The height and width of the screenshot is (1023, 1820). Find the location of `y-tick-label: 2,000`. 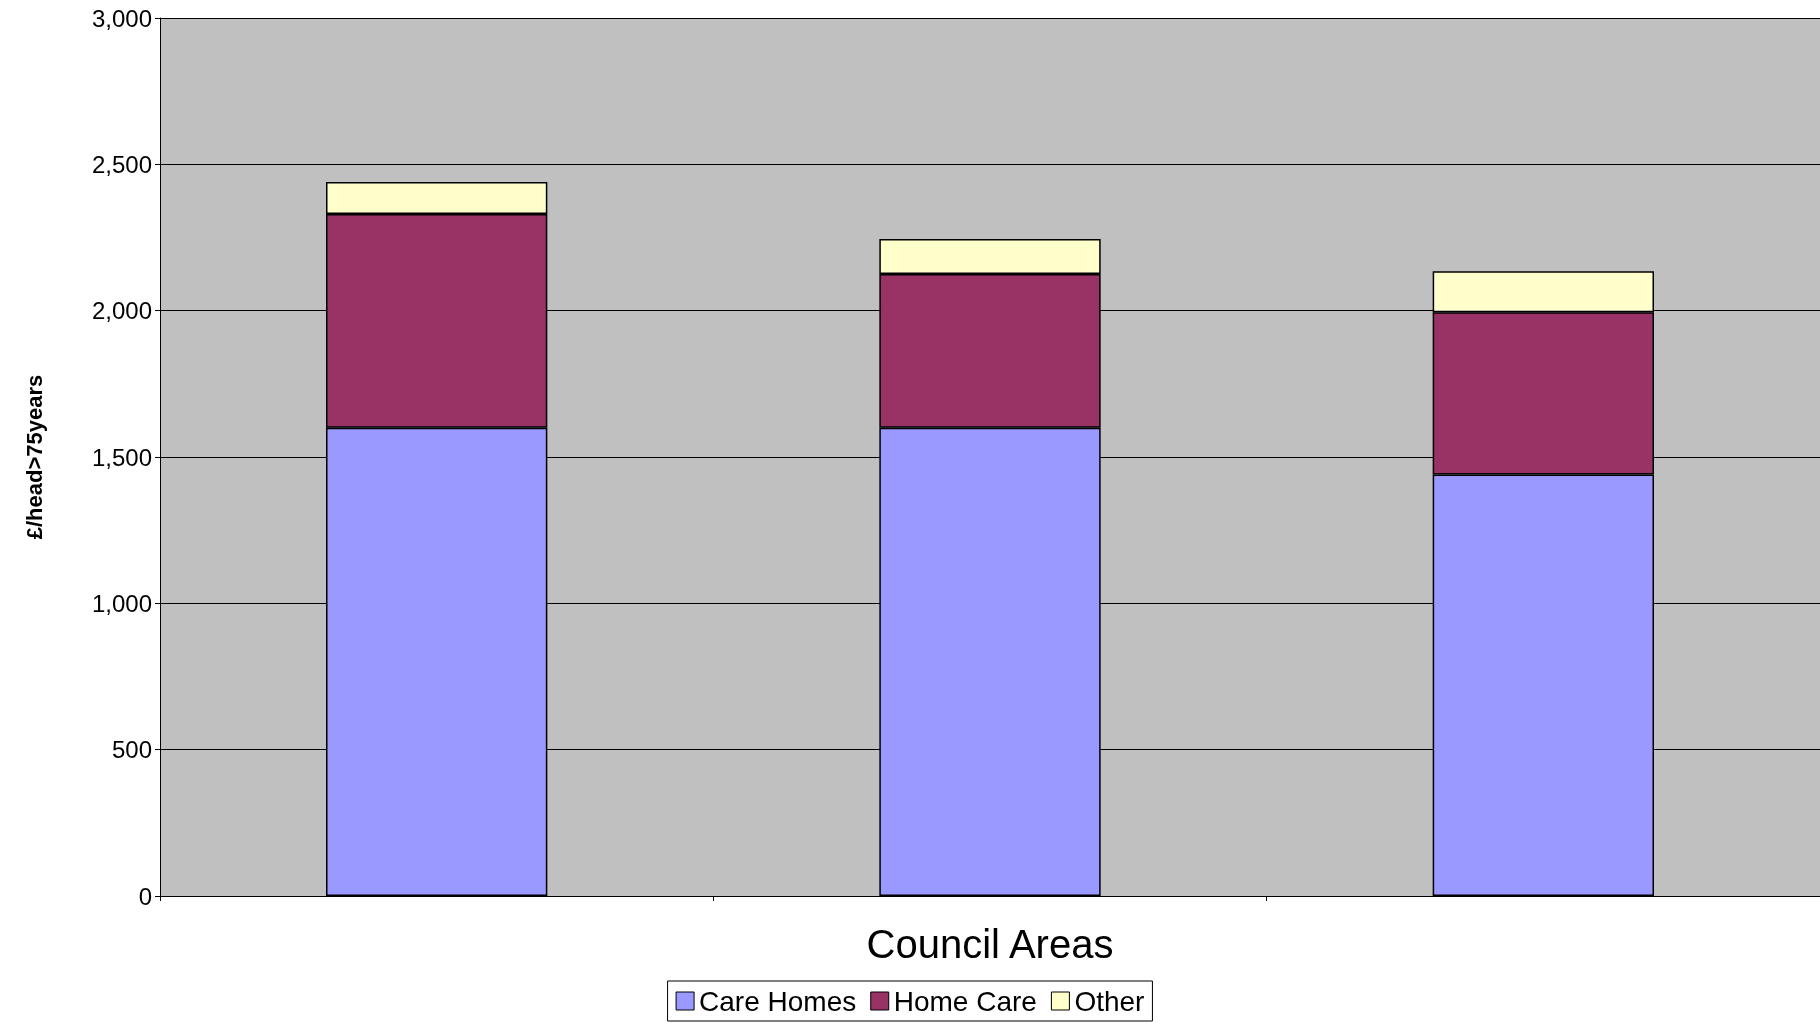

y-tick-label: 2,000 is located at coordinates (121, 311).